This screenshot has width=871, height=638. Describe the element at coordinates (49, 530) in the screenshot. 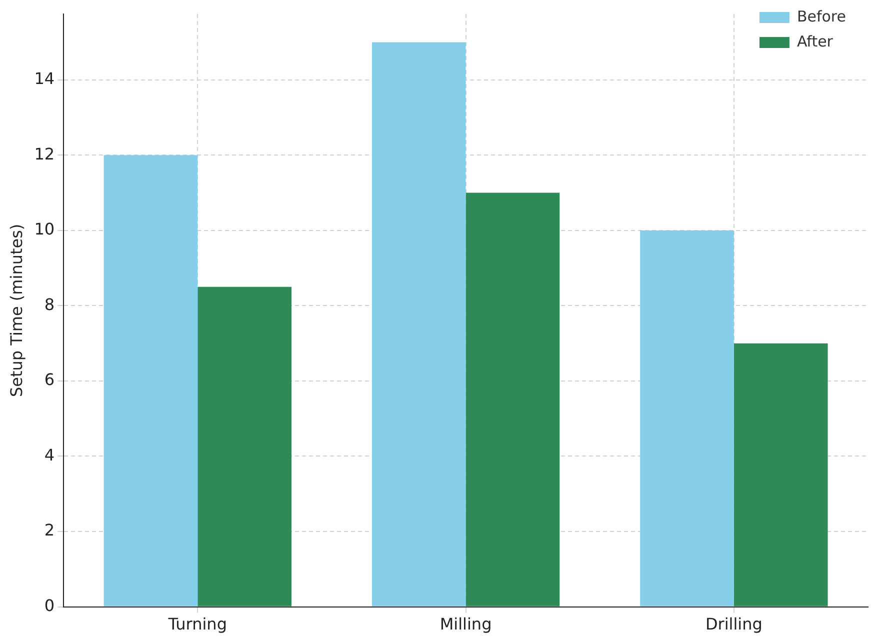

I see `y-tick-label: 2` at that location.